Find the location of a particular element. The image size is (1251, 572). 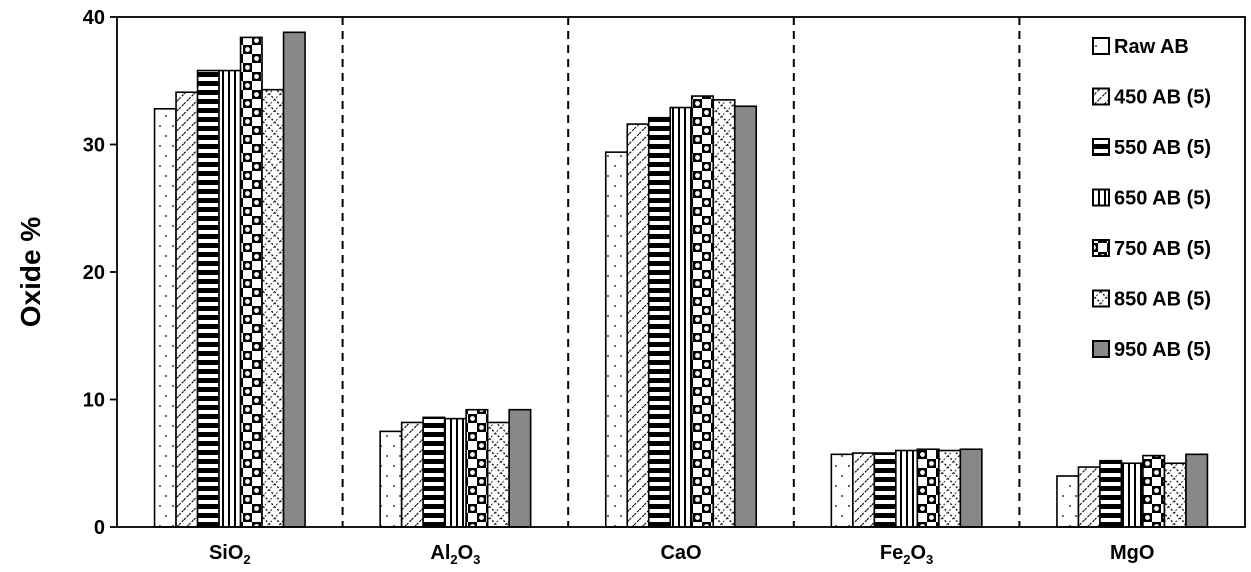

y-tick-label: 0 is located at coordinates (99, 528).